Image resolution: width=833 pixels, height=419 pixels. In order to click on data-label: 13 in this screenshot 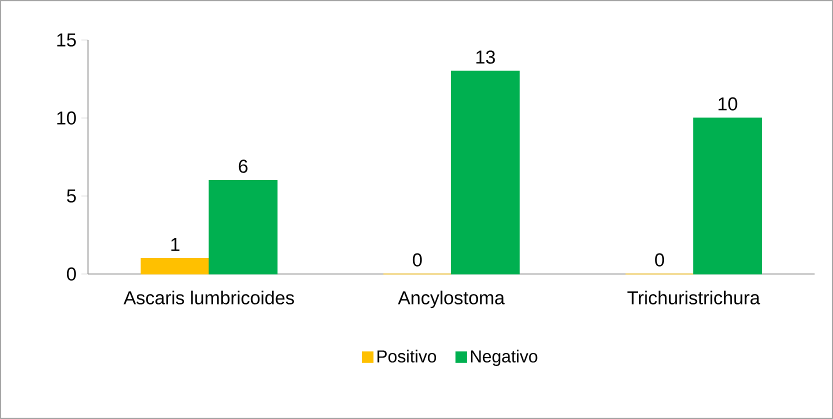, I will do `click(485, 57)`.